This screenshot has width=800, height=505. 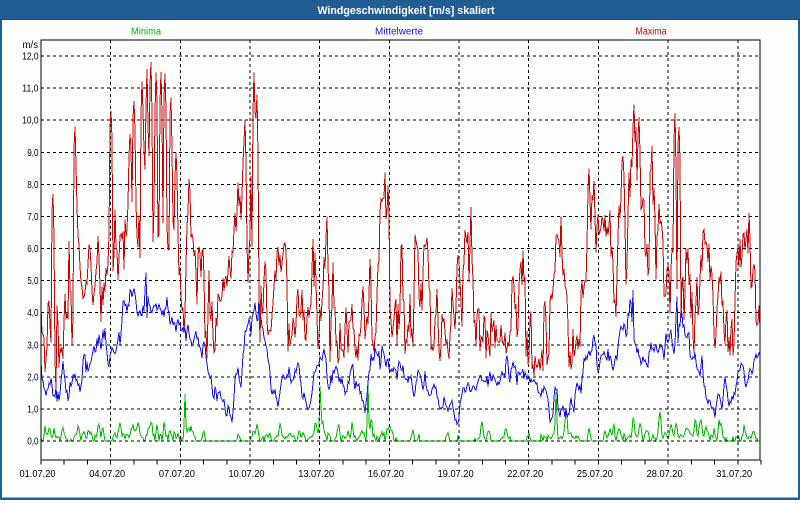 What do you see at coordinates (33, 153) in the screenshot?
I see `svg-text: 9,0` at bounding box center [33, 153].